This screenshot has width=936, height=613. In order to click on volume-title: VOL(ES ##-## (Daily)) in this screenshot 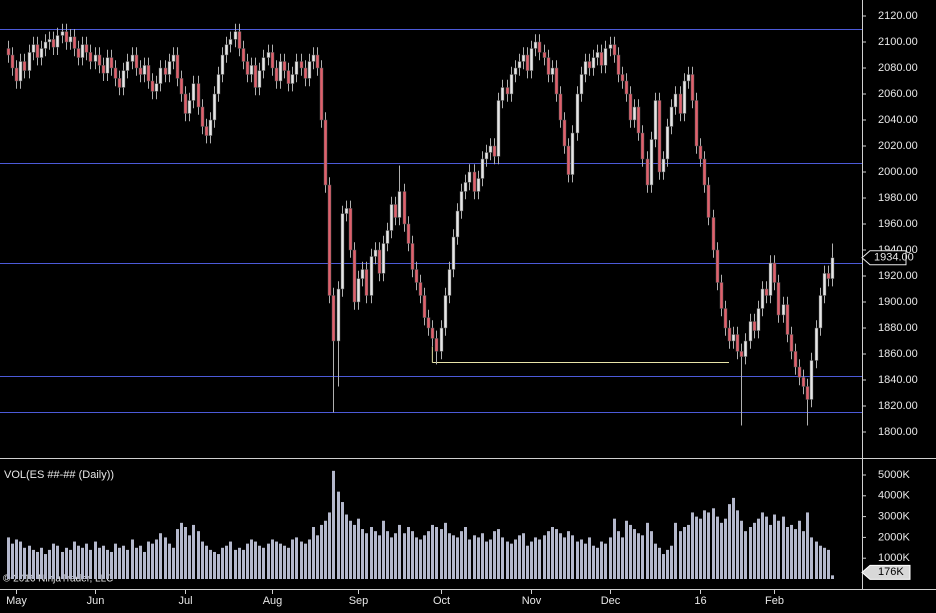, I will do `click(59, 475)`.